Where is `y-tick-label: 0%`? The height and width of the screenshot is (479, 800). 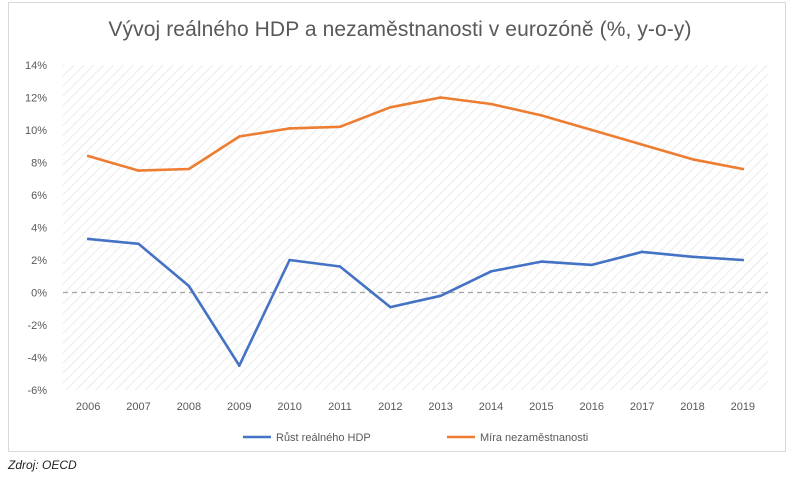
y-tick-label: 0% is located at coordinates (39, 294).